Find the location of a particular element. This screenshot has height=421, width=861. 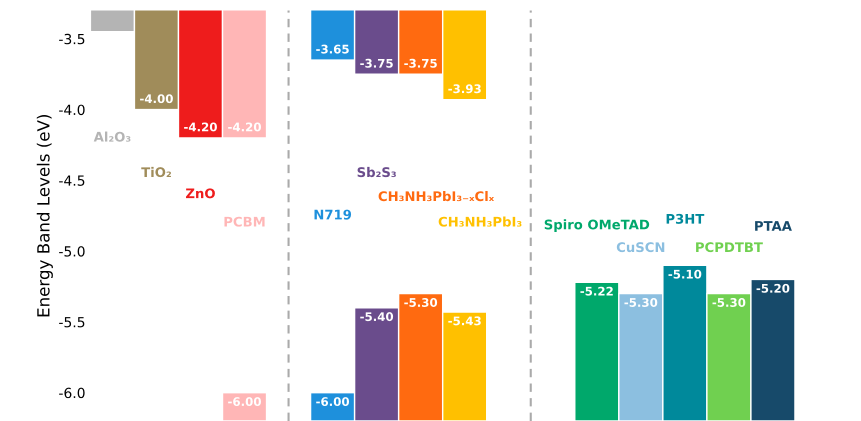

data-label: -3.93 is located at coordinates (464, 89).